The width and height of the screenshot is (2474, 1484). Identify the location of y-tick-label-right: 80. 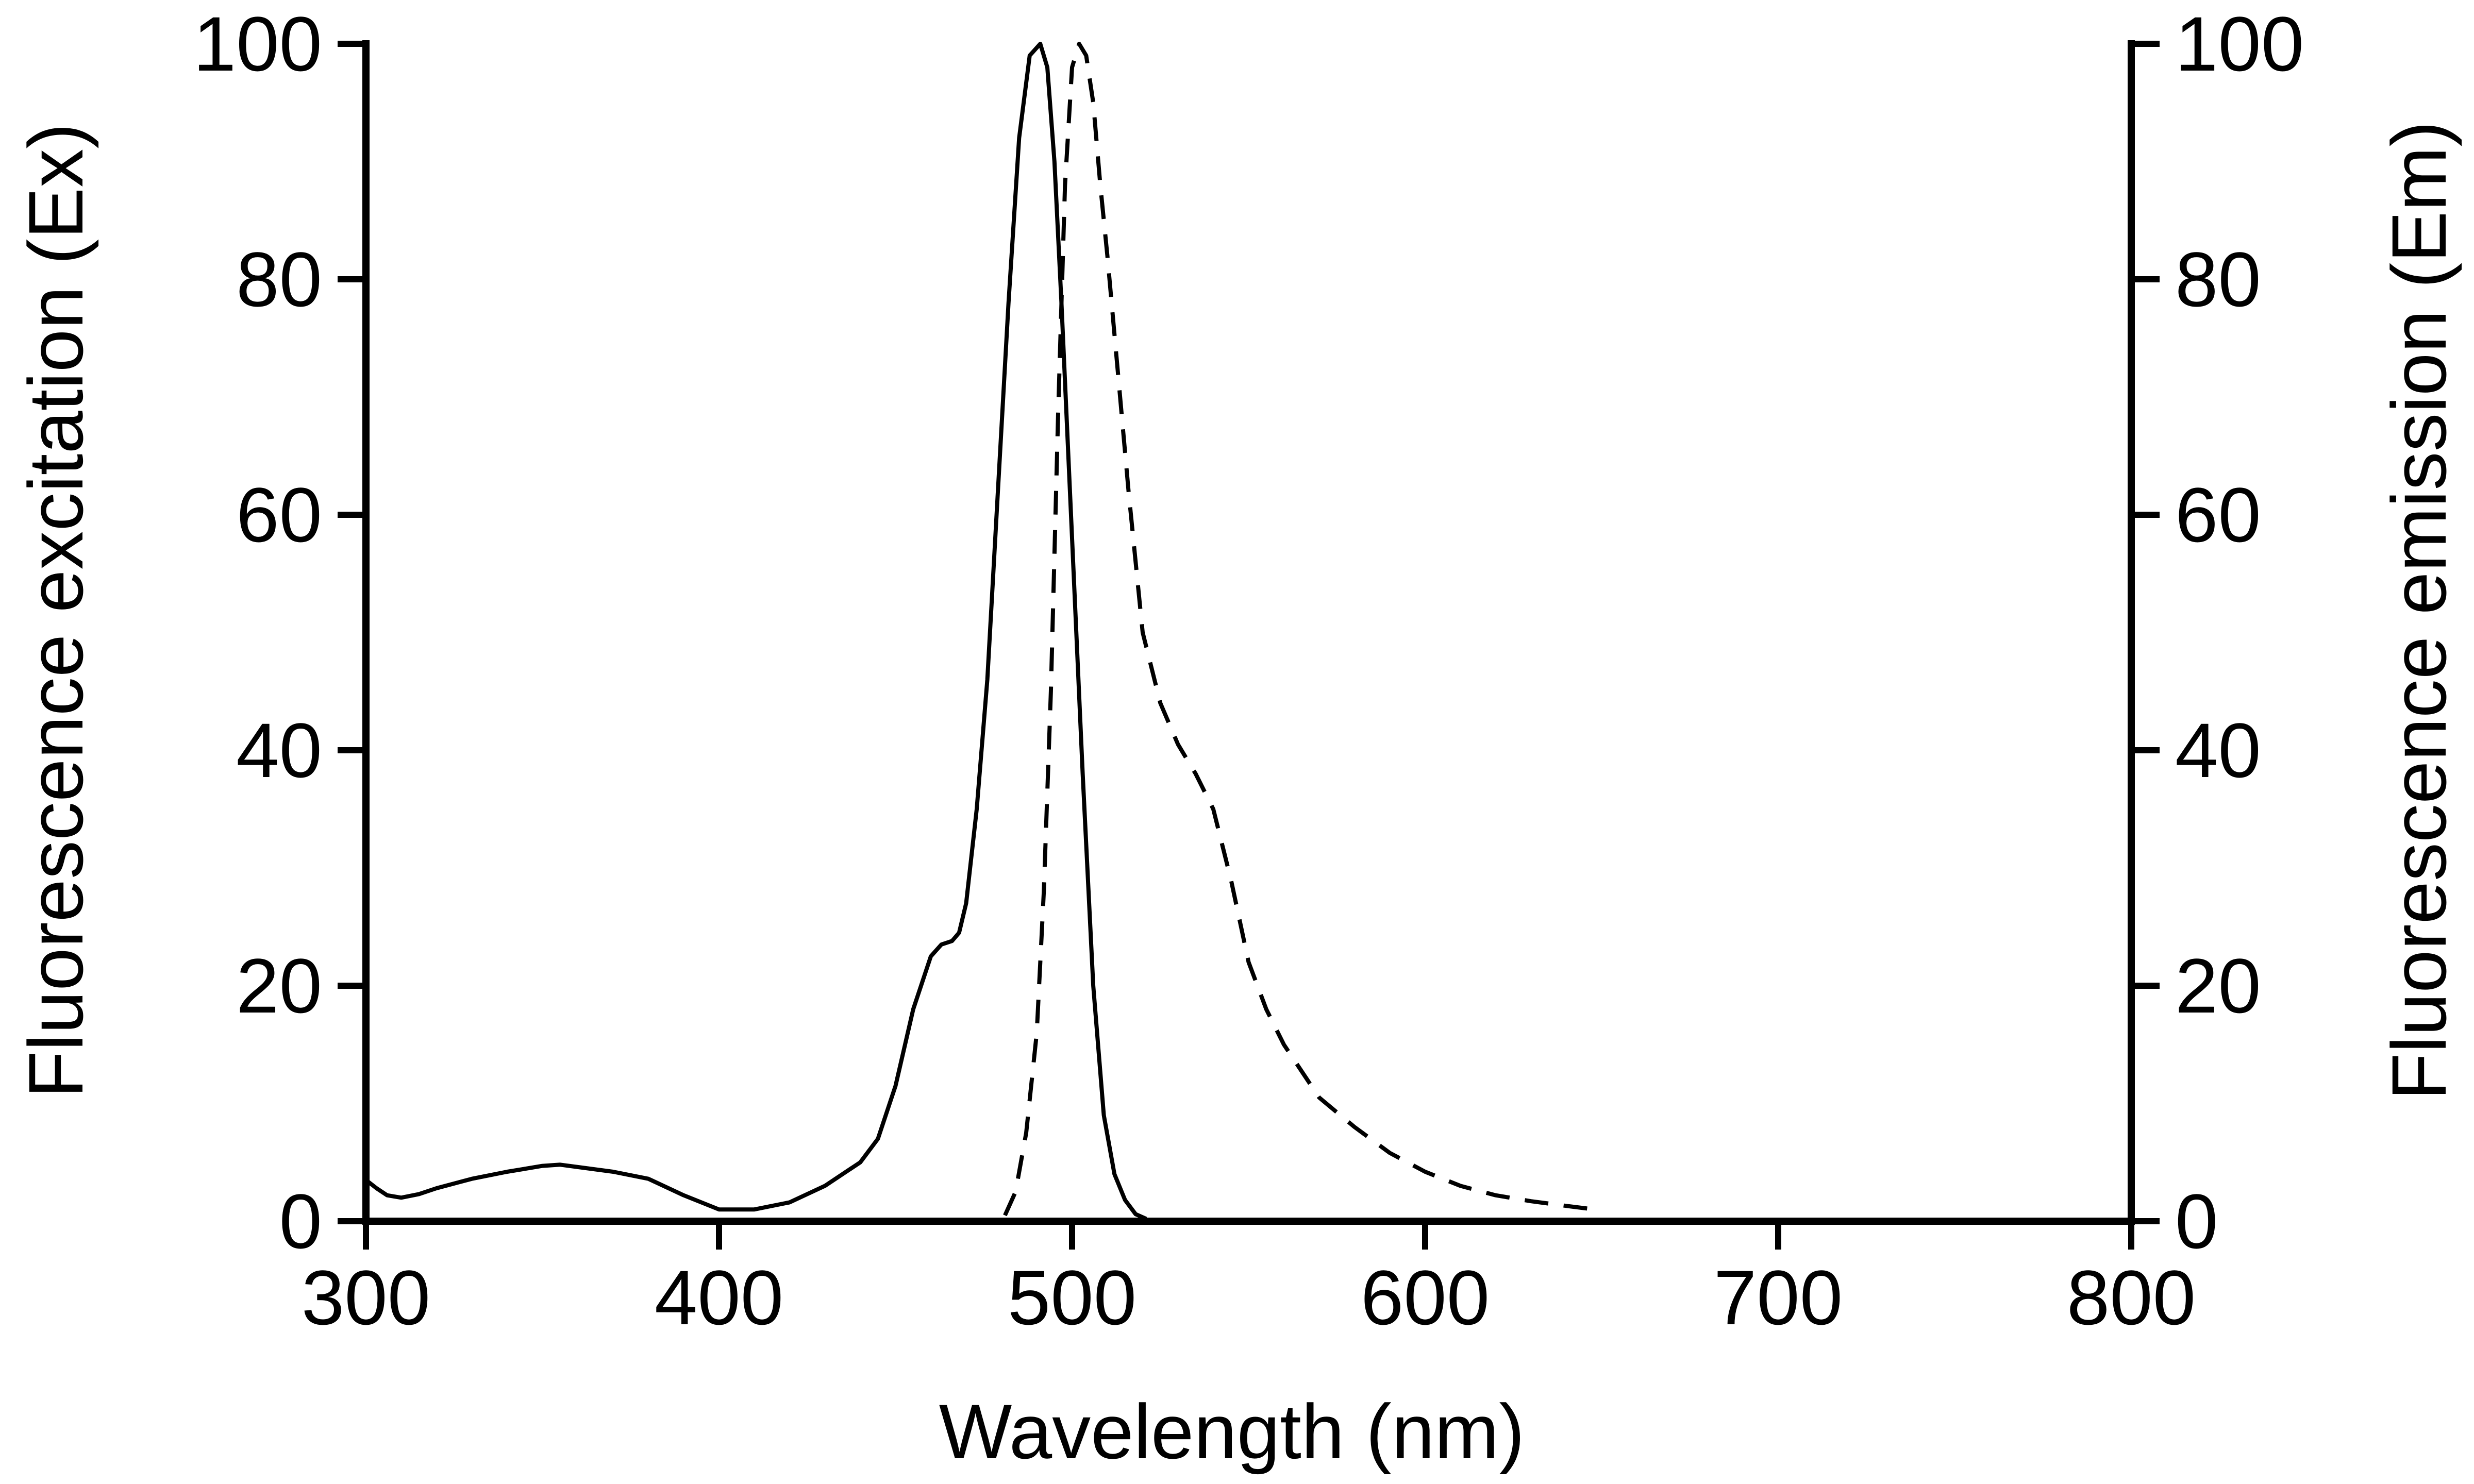
(2218, 279).